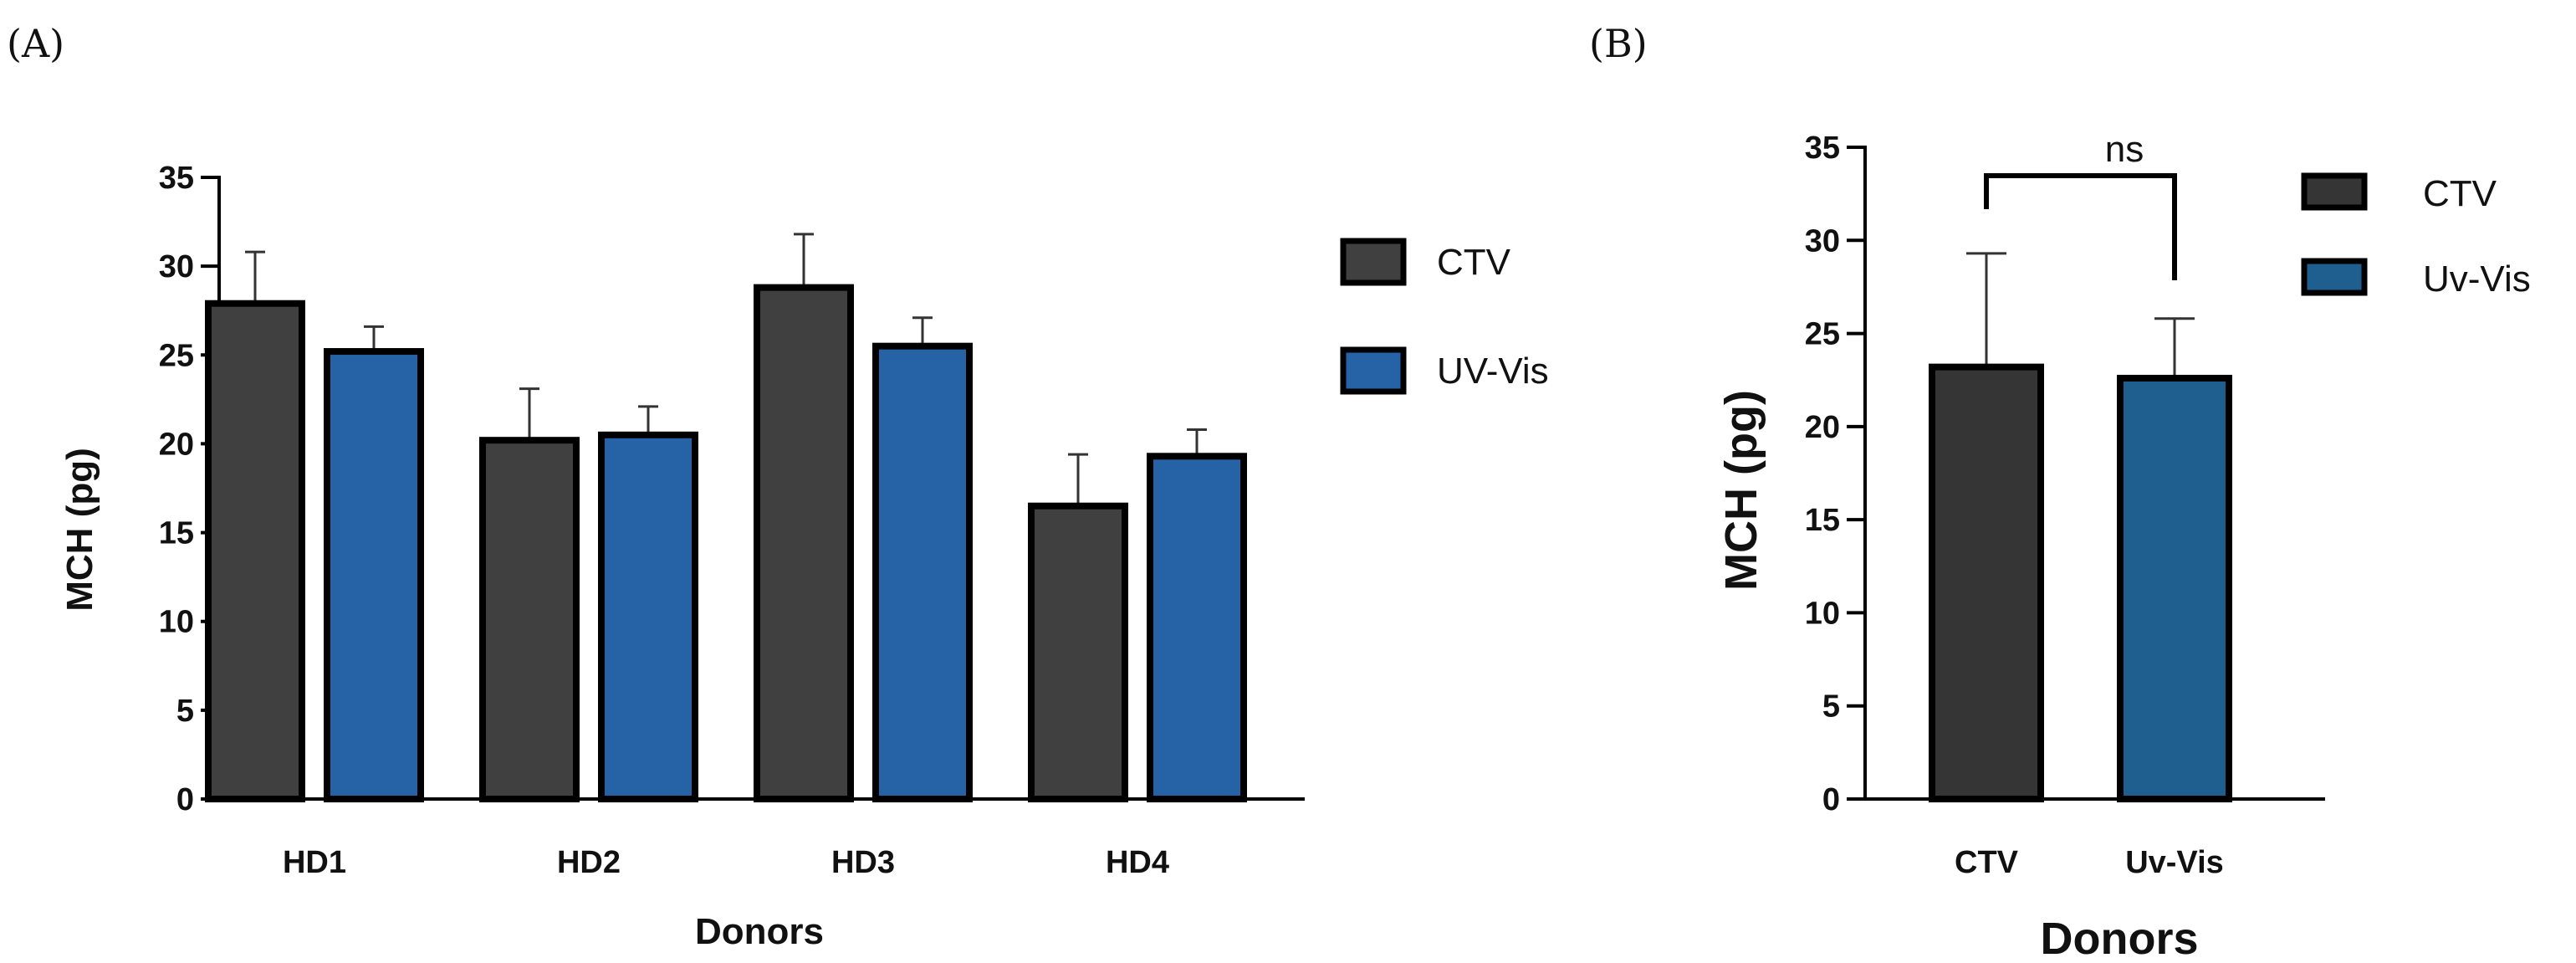 The width and height of the screenshot is (2576, 963). I want to click on legend-a-swatch-uvvis, so click(1373, 370).